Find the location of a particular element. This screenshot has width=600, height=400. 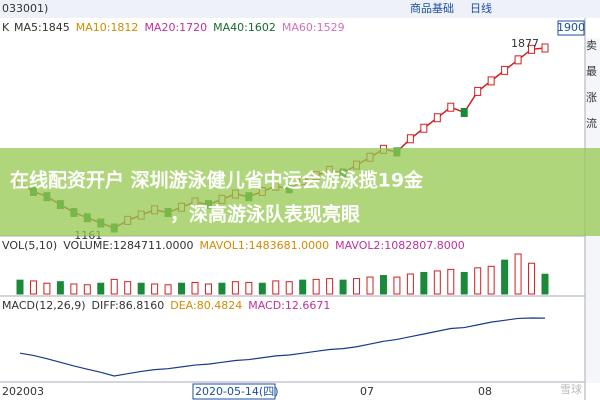

overlay-title: 在线配资开户 深圳游泳健儿省中运会游泳揽19金 is located at coordinates (217, 180).